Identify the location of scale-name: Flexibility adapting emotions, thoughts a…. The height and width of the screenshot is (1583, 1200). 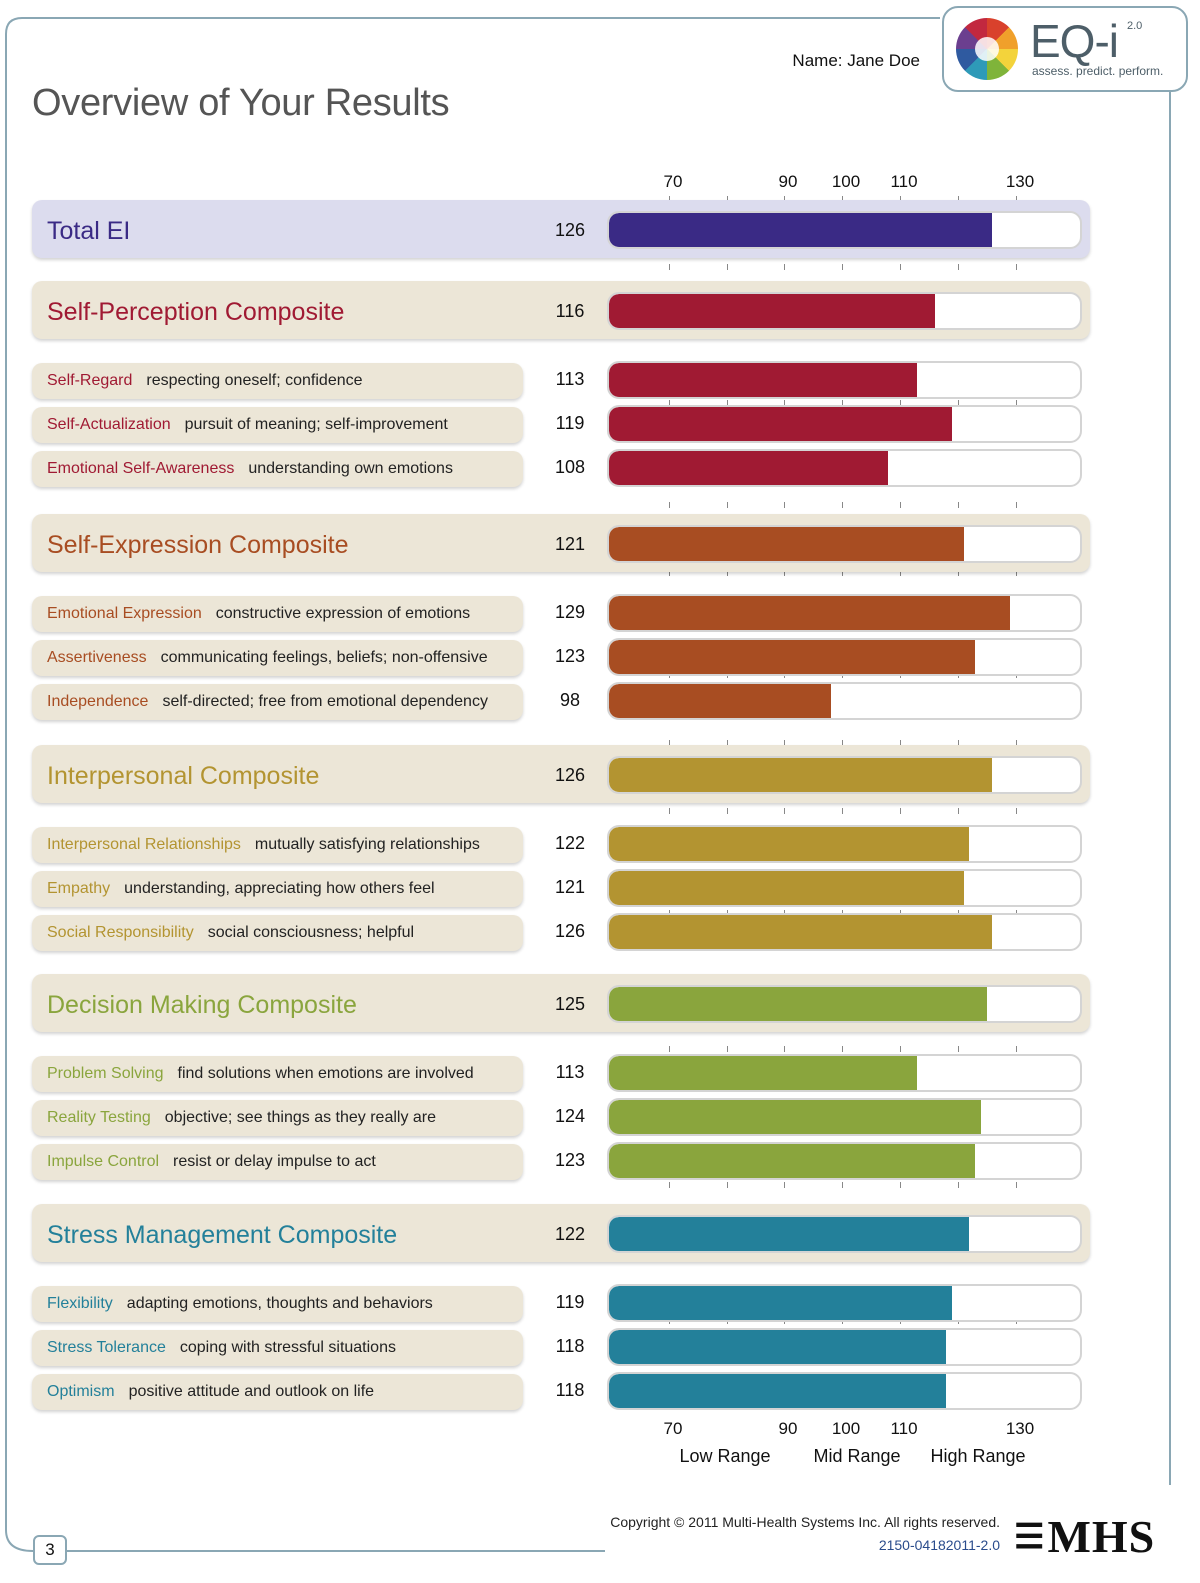
(240, 1304).